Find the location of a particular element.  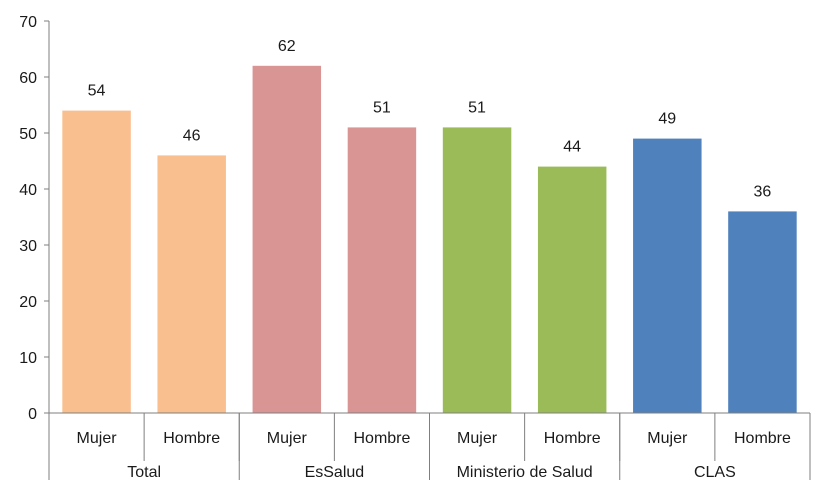

y-tick-label: 50 is located at coordinates (28, 134).